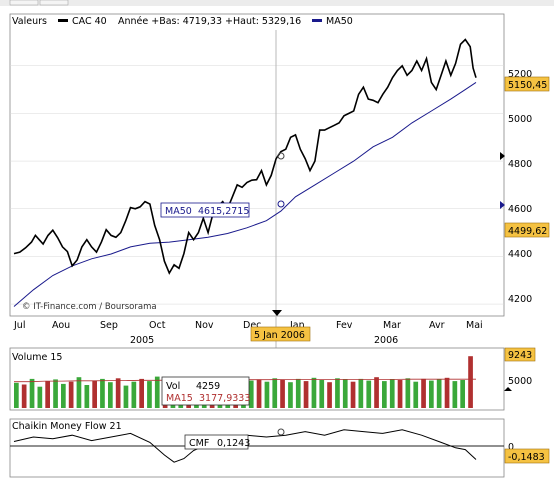 The image size is (554, 488). I want to click on ma-value: 4499,62, so click(527, 231).